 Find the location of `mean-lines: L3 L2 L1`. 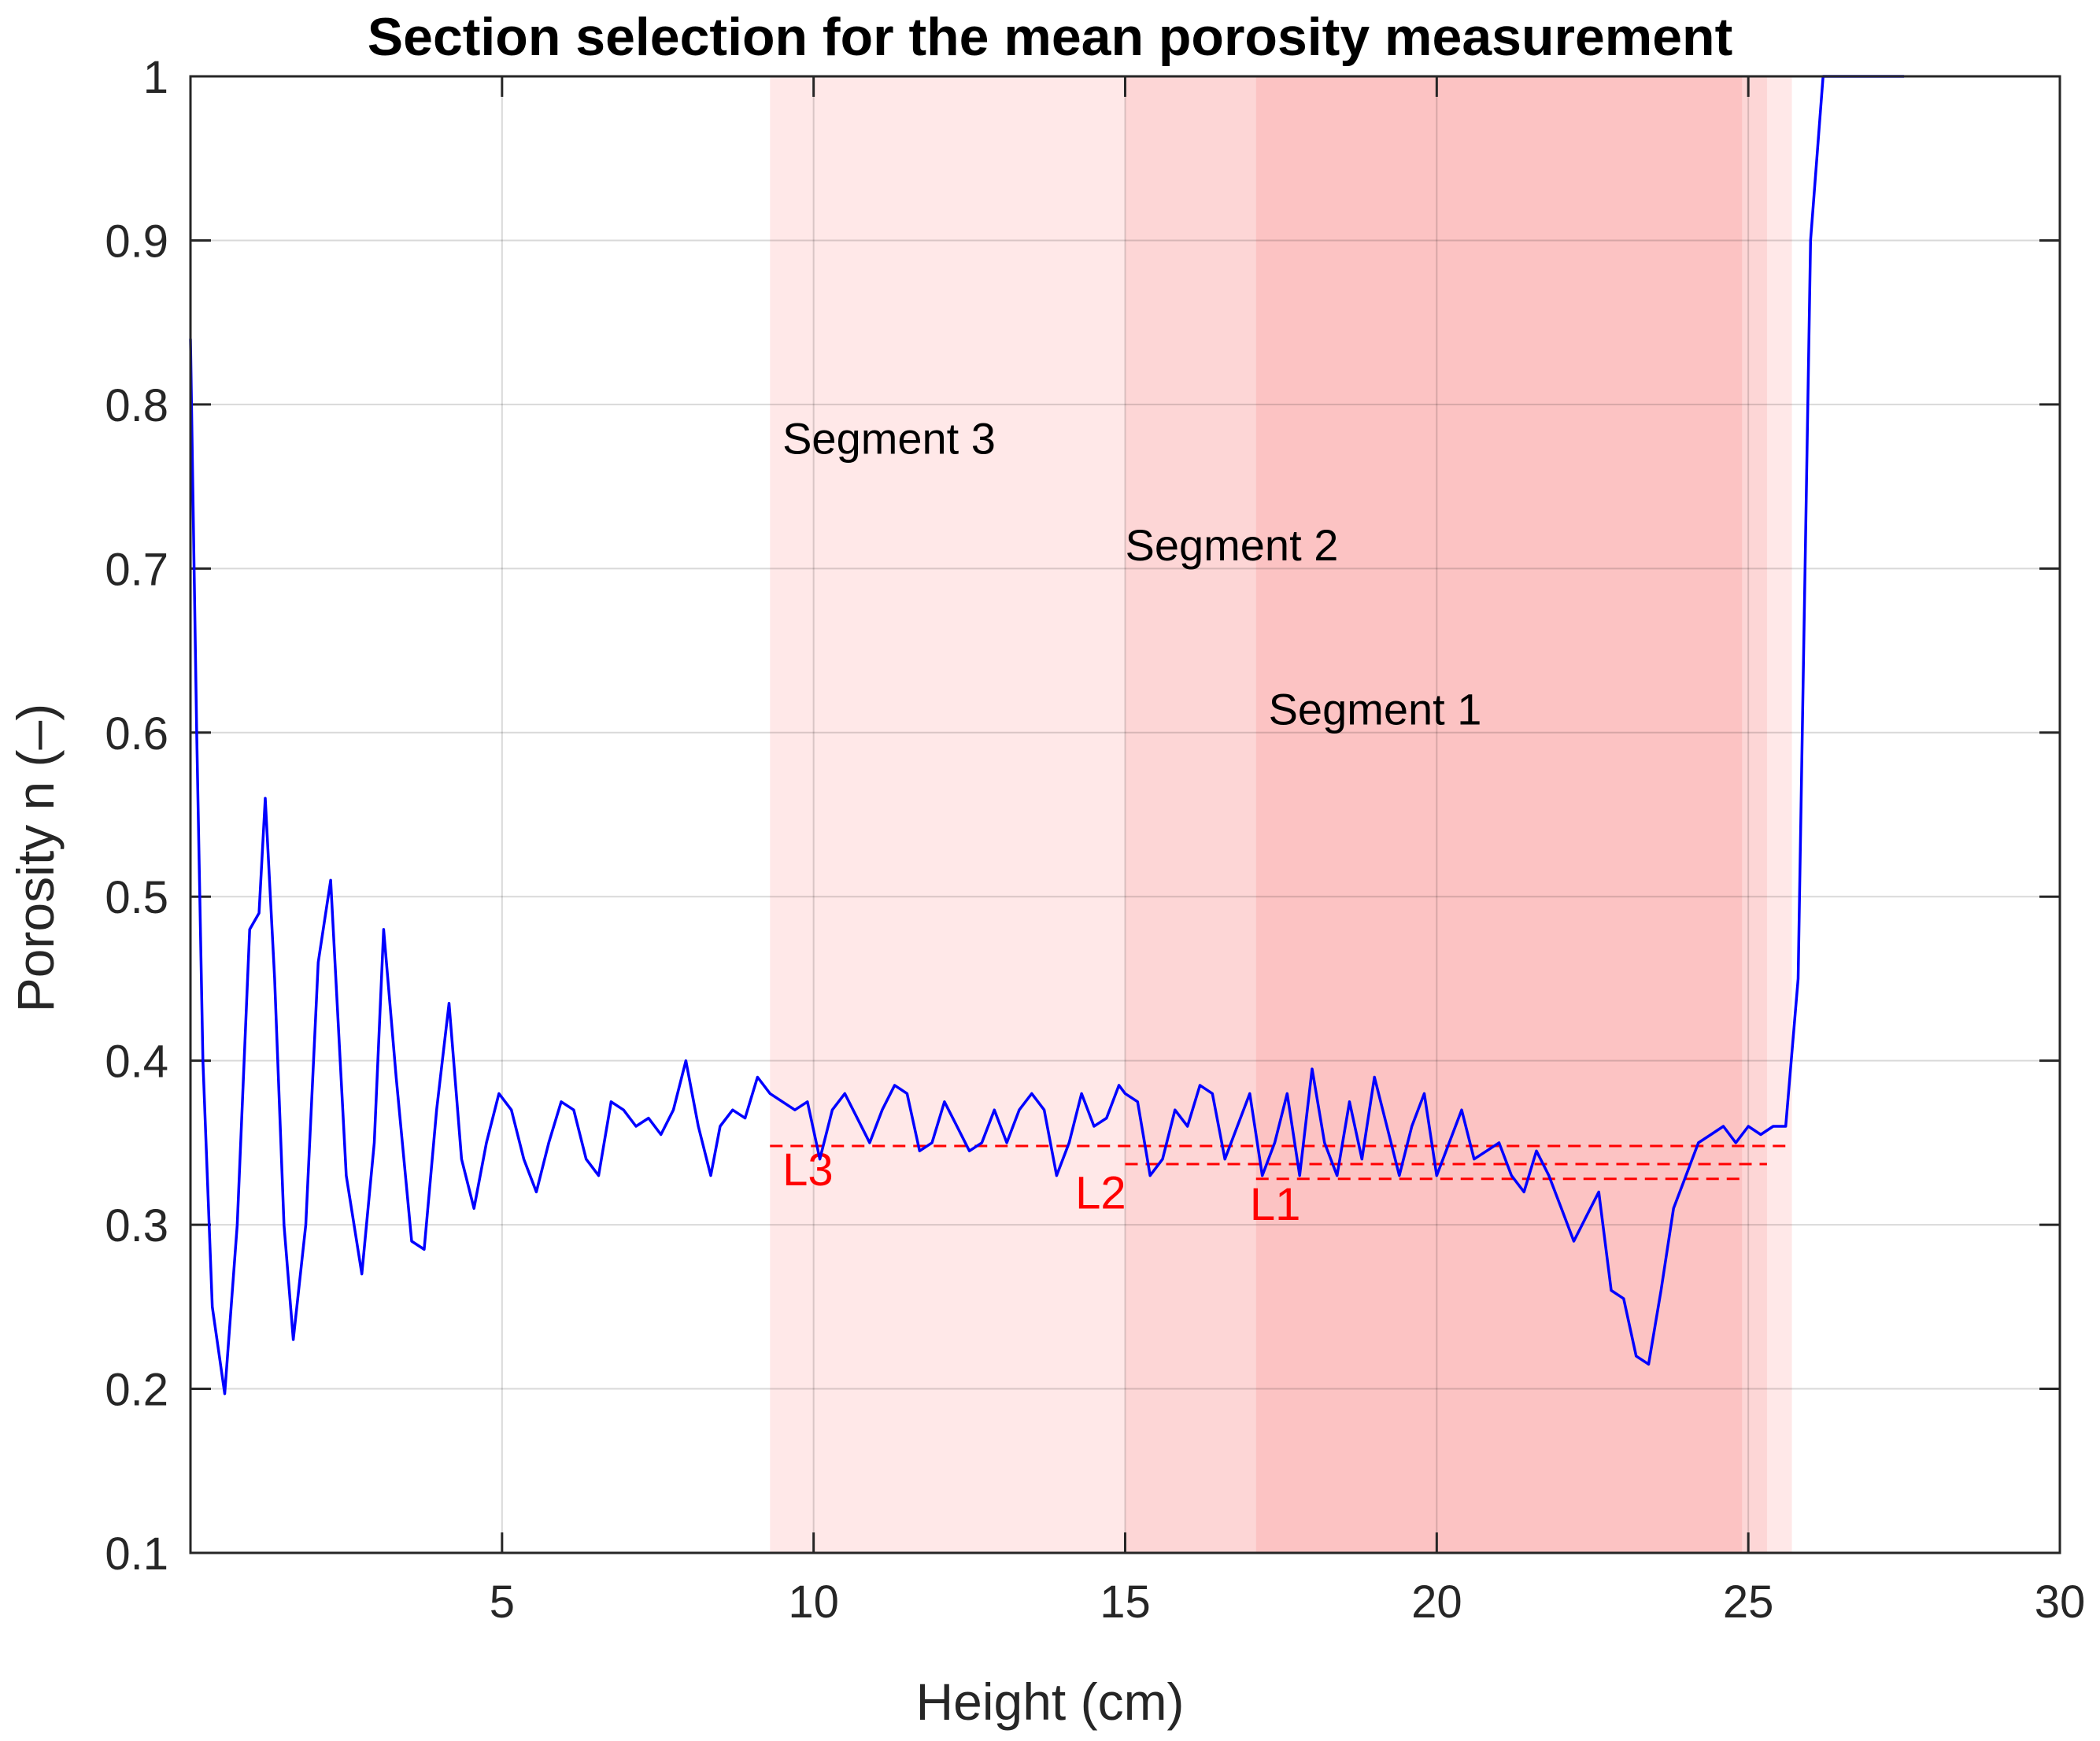

mean-lines: L3 L2 L1 is located at coordinates (1281, 1187).